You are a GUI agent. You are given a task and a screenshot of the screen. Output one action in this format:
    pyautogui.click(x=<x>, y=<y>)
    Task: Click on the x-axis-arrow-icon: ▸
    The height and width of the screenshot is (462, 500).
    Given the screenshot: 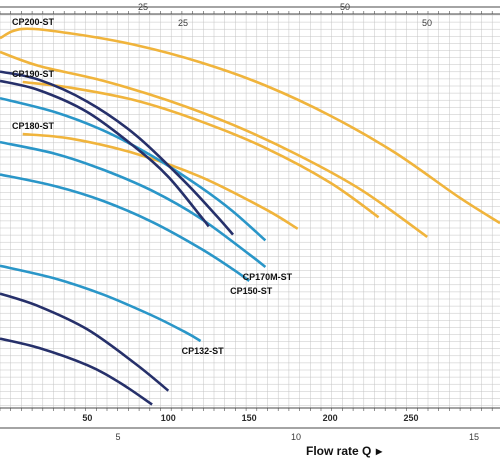 What is the action you would take?
    pyautogui.click(x=379, y=451)
    